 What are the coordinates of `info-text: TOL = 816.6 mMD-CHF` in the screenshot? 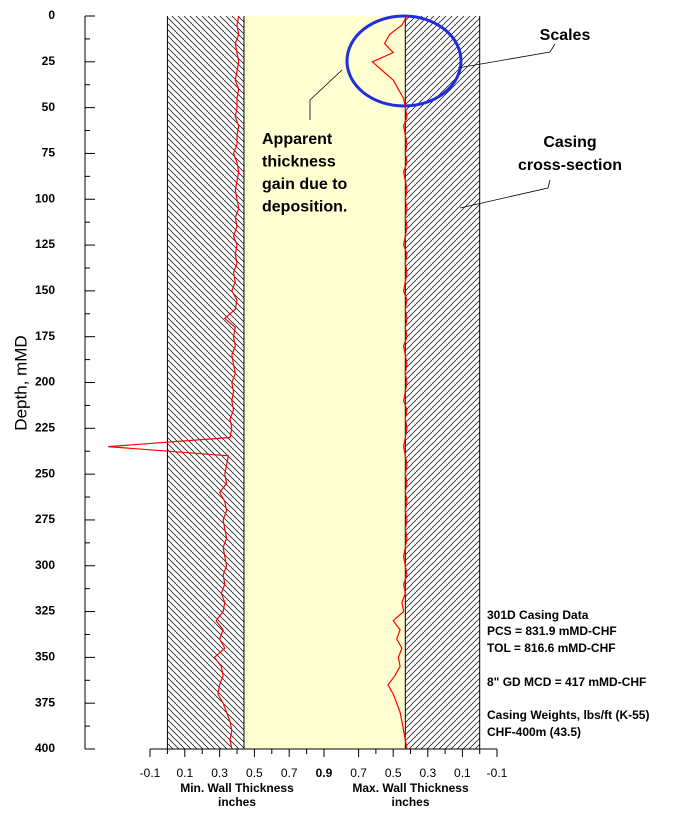 It's located at (551, 648).